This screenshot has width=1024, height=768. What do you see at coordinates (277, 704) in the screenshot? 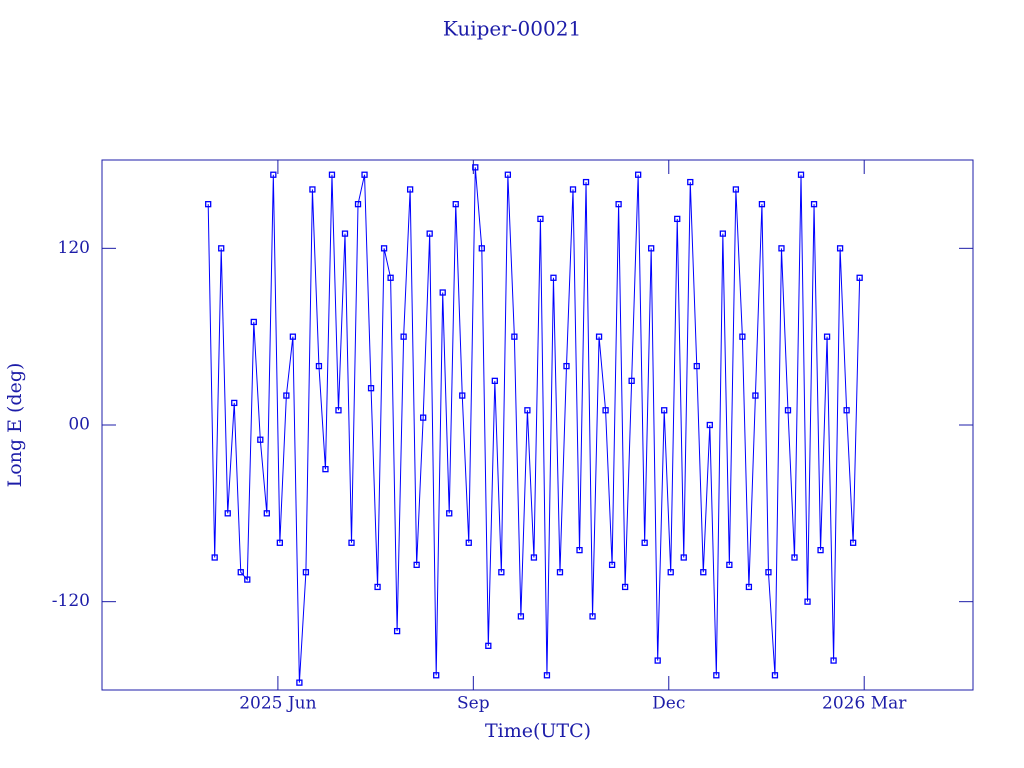
I see `x-tick-label: 2025 Jun` at bounding box center [277, 704].